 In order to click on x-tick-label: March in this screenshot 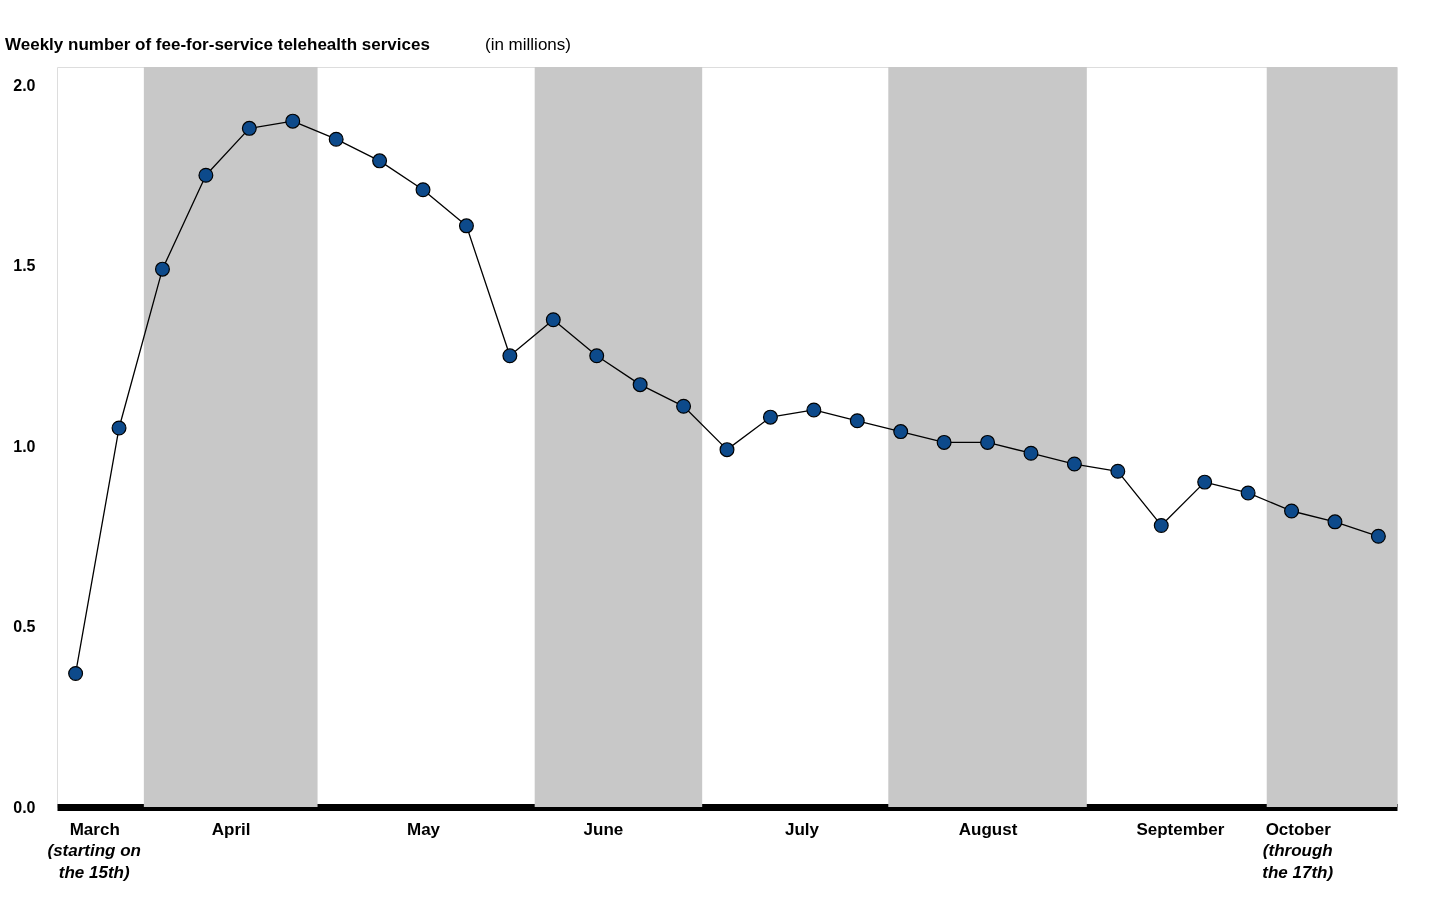, I will do `click(94, 829)`.